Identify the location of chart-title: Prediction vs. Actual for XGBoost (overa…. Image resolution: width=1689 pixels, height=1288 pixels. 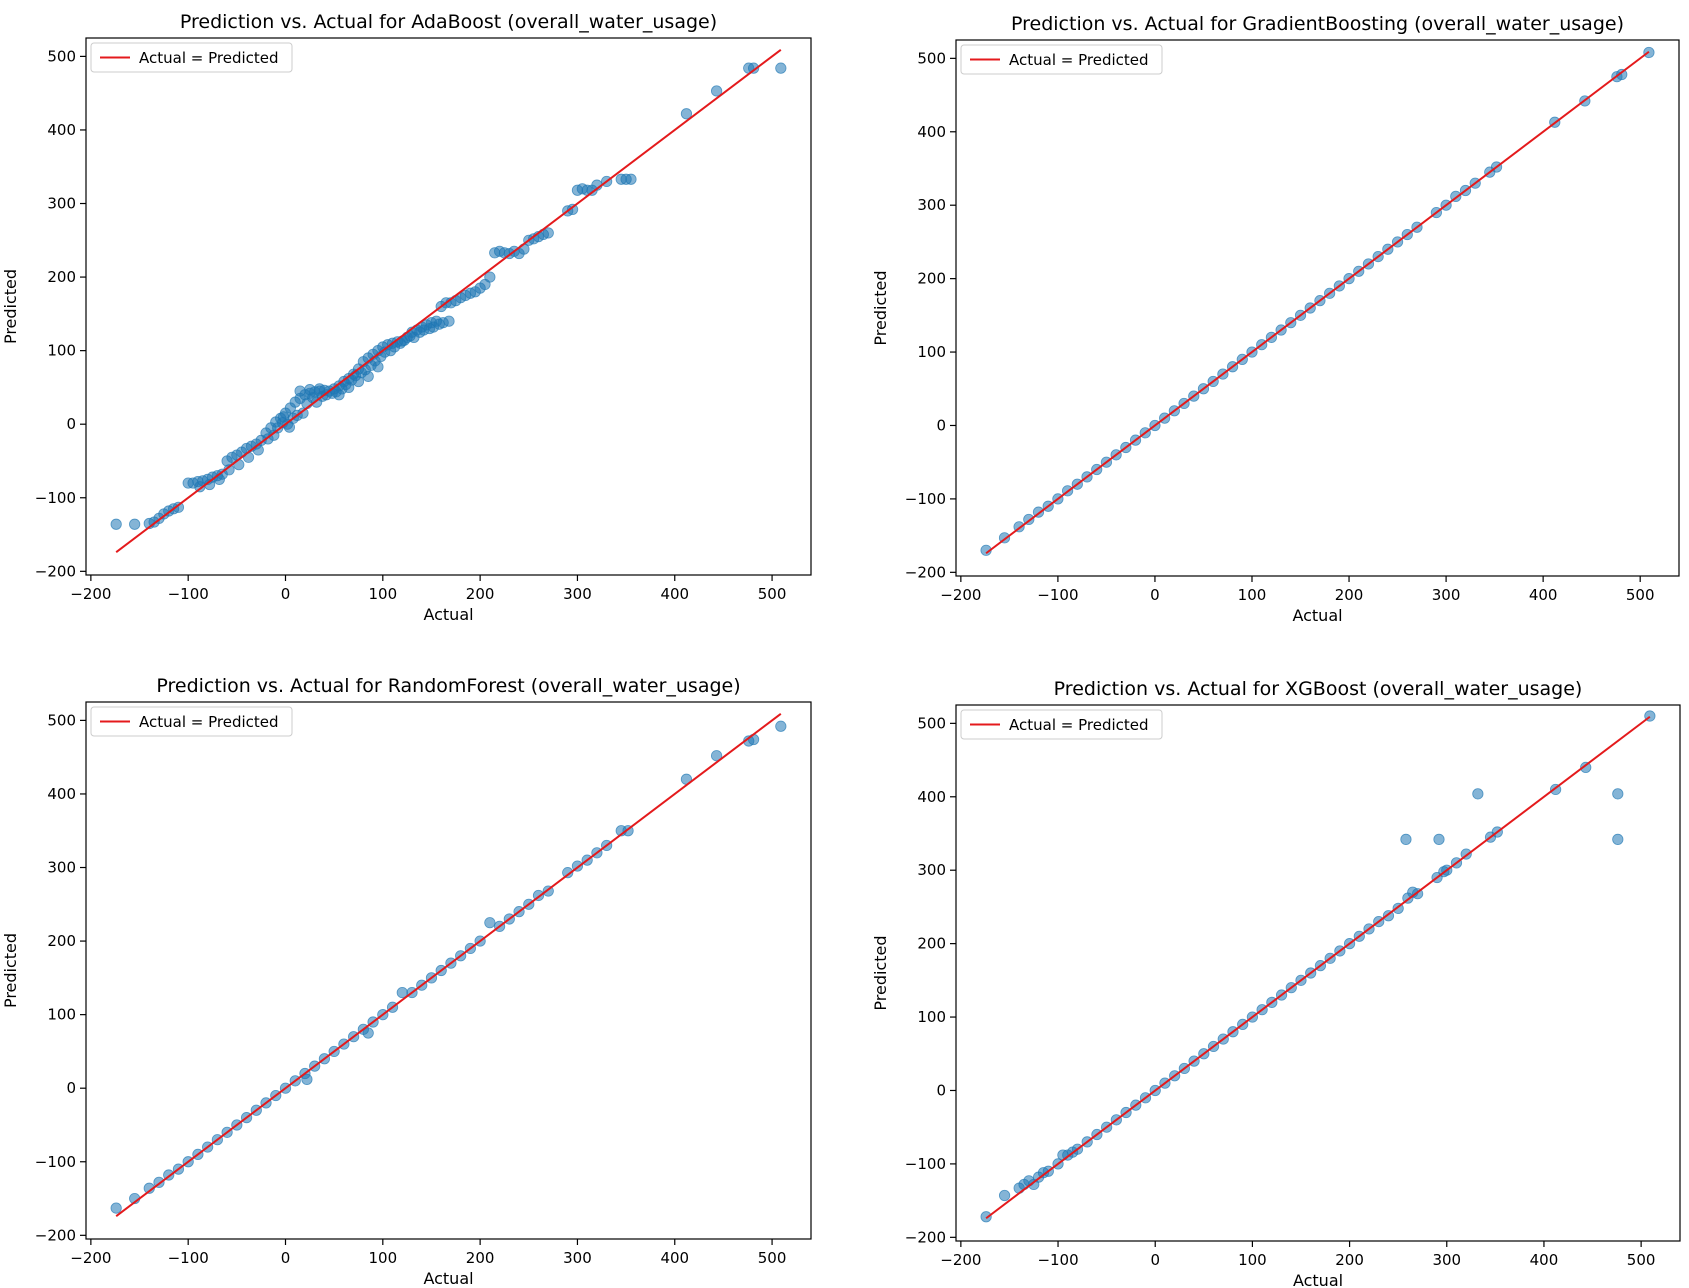
(1318, 689).